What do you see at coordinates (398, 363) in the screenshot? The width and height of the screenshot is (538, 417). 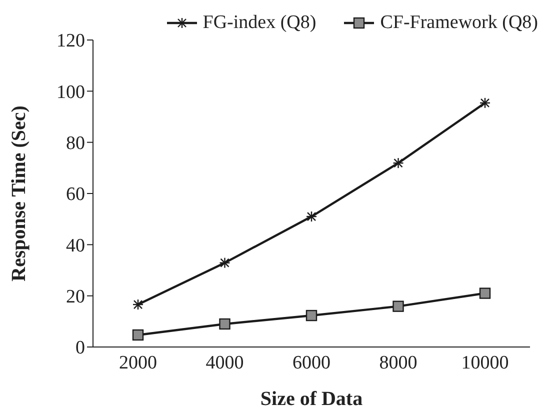 I see `x-tick-label: 8000` at bounding box center [398, 363].